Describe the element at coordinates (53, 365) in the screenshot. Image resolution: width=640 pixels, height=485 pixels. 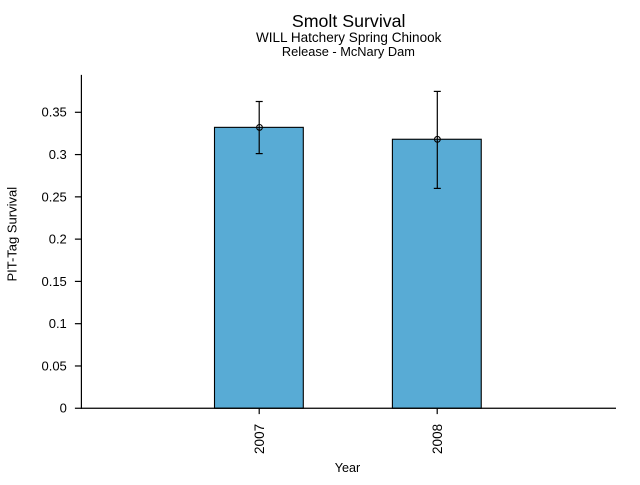
I see `svg-text: 0.05` at that location.